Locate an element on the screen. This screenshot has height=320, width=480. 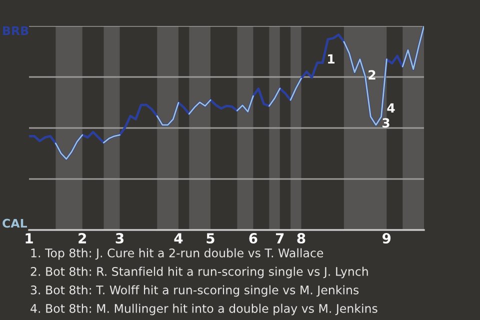
text: 4. Bot 8th: M. Mullinger hit into a double play vs M. Jenkins is located at coordinates (204, 310).